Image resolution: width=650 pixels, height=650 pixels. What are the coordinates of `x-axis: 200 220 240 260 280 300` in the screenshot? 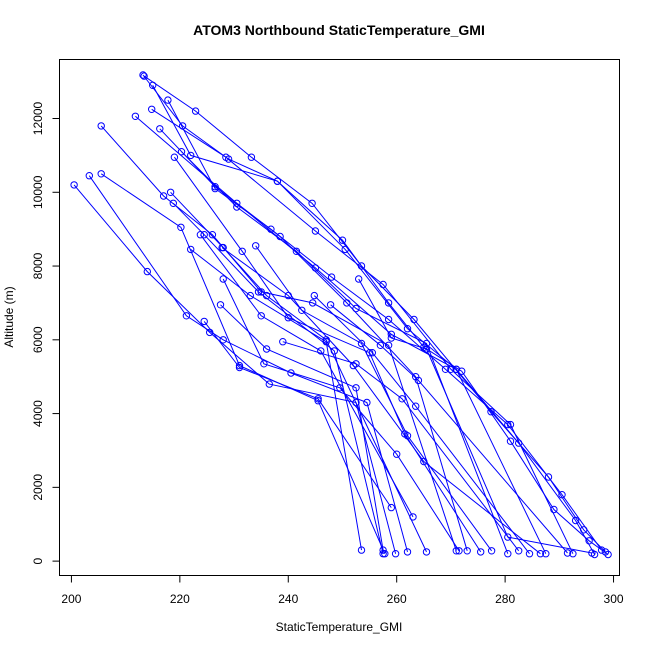 It's located at (342, 590).